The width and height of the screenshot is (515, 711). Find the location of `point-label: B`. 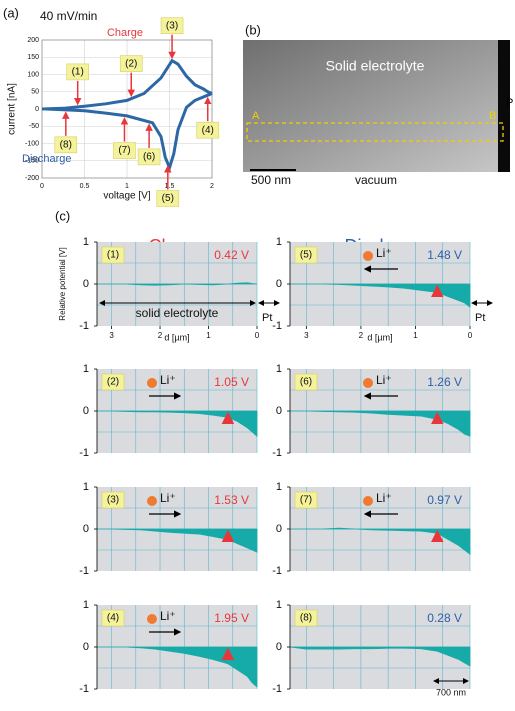

point-label: B is located at coordinates (492, 116).